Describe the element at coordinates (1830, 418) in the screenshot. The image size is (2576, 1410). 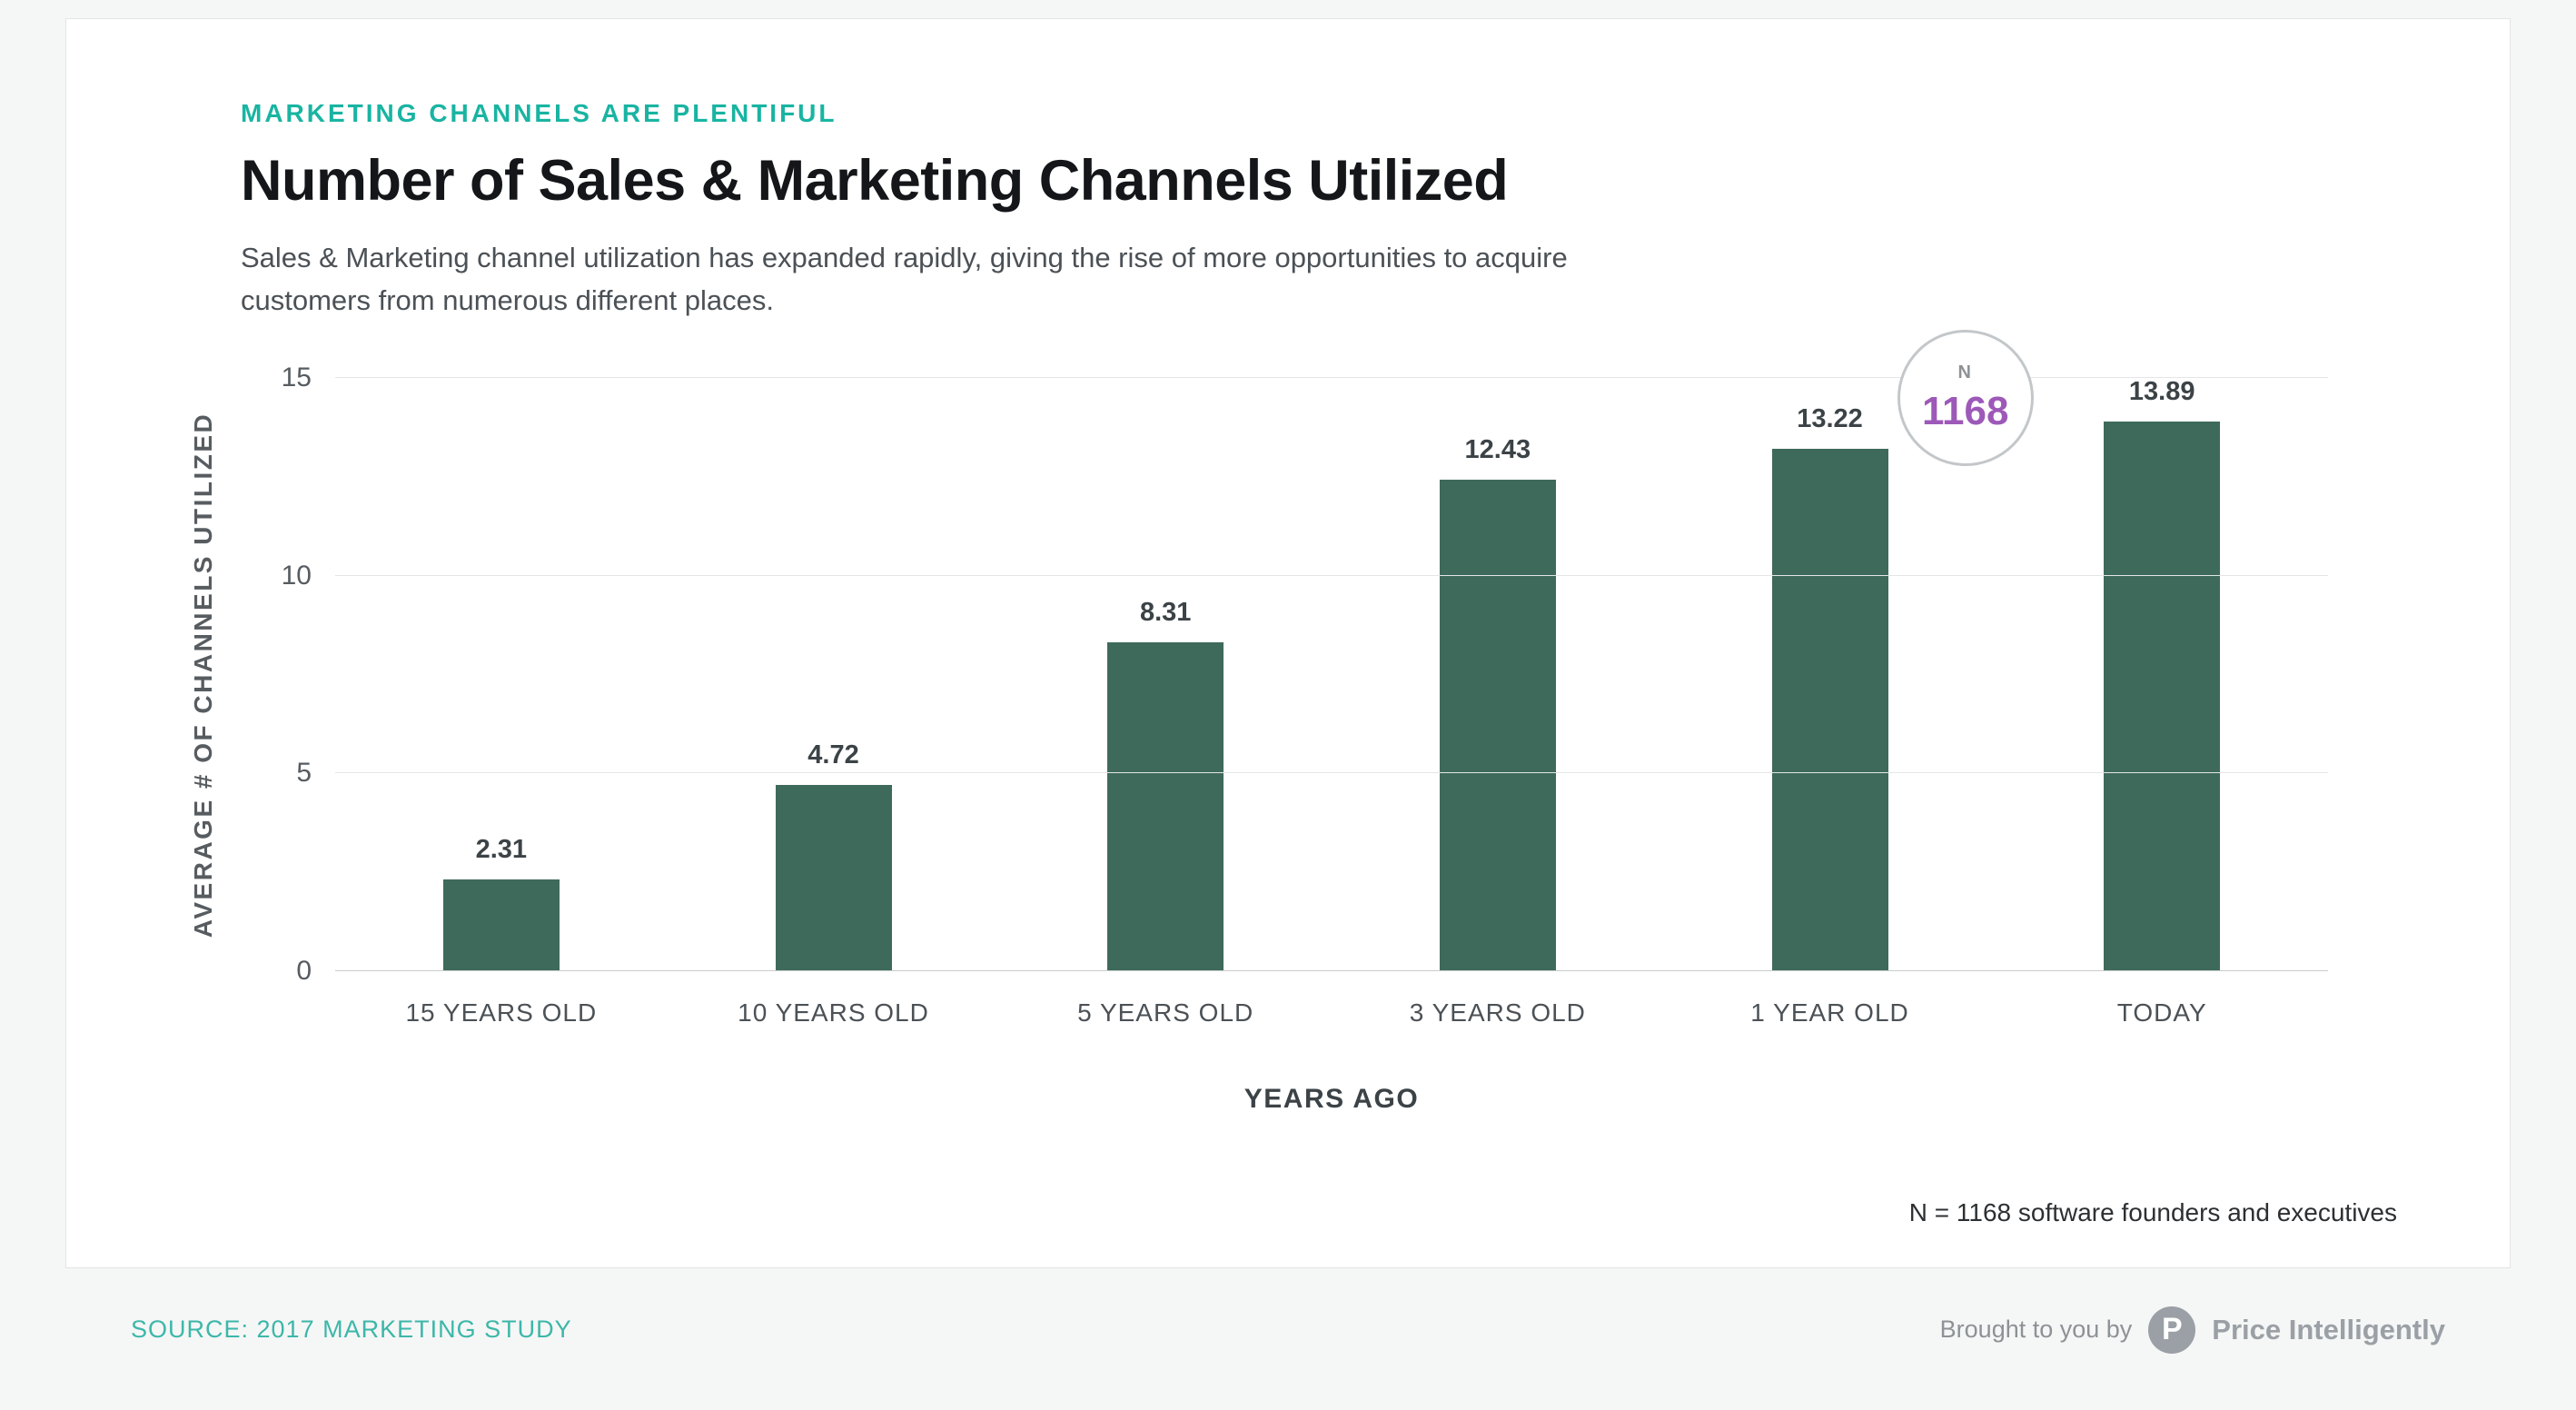
I see `bar-value-label: 13.22` at that location.